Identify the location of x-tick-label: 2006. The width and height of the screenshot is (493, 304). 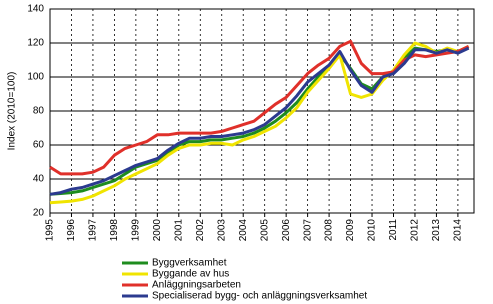
(286, 230).